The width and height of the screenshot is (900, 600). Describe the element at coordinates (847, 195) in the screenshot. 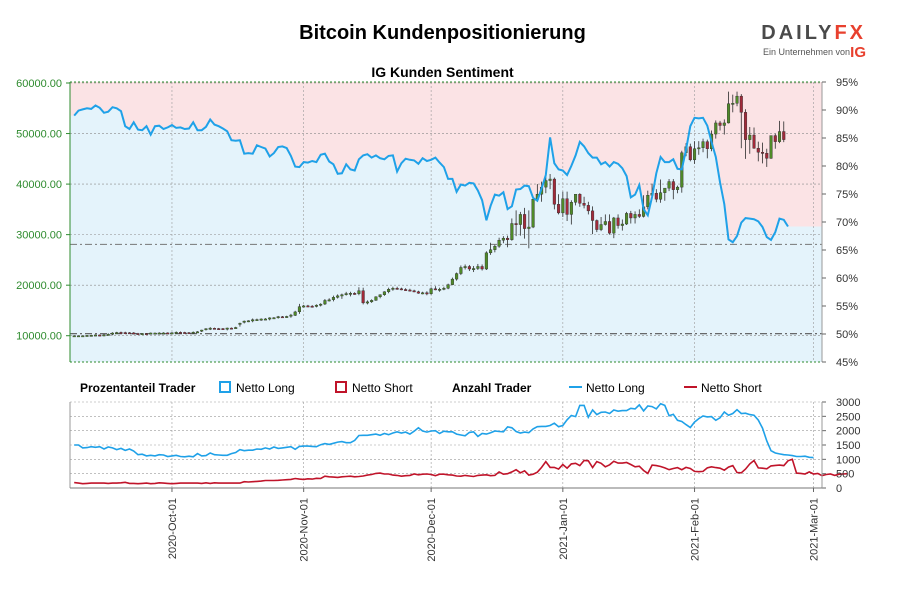

I see `pct-tick-label: 75%` at that location.